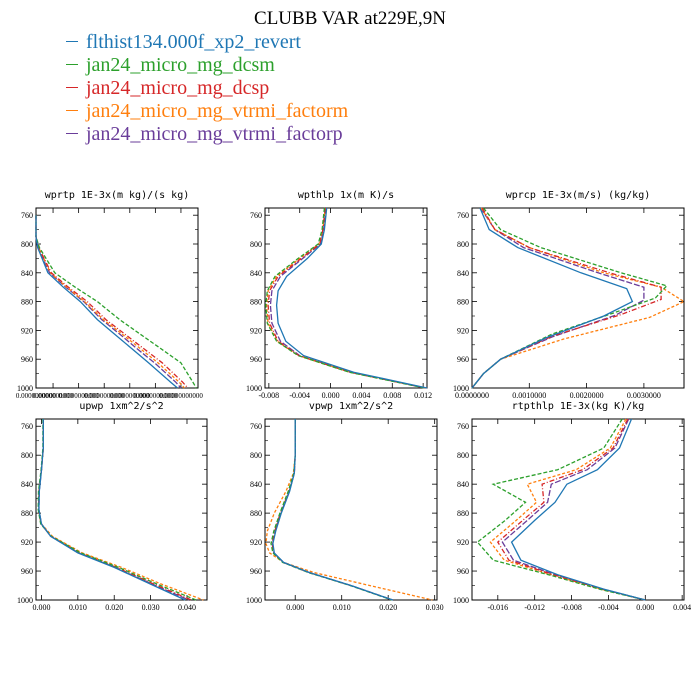  I want to click on plot-title: rtpthlp 1E-3x(kg K)/kg, so click(578, 406).